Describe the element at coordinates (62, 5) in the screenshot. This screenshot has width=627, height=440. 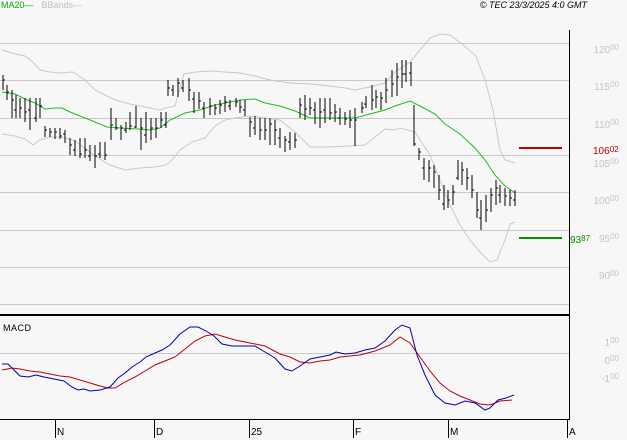
I see `legend-bbands: BBands—` at that location.